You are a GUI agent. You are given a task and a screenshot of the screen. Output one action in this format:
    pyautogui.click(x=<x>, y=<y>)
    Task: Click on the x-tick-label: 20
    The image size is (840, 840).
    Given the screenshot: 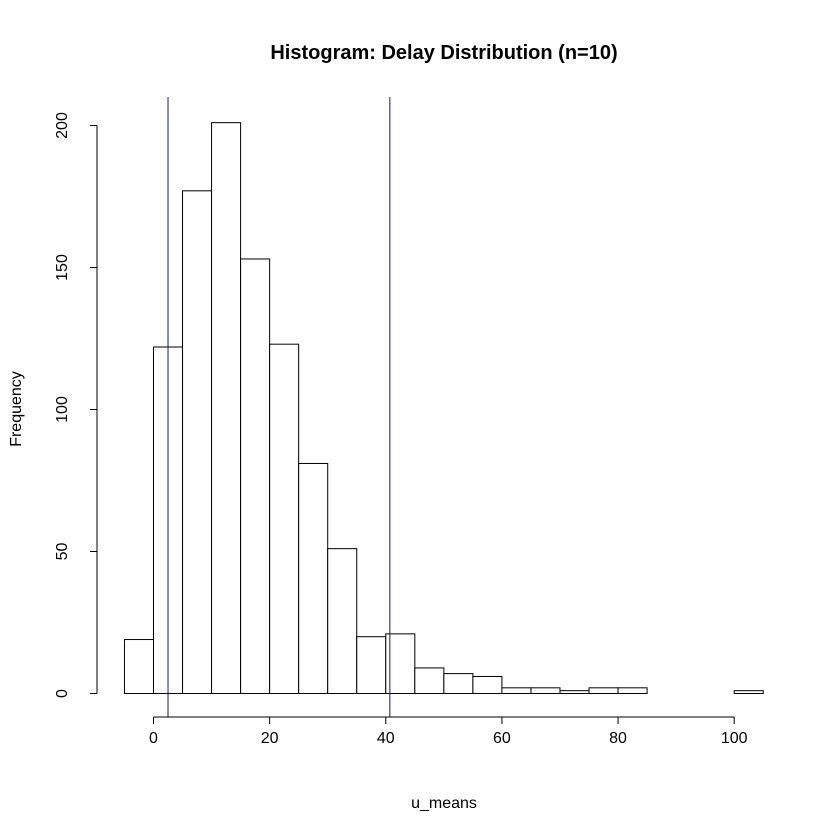 What is the action you would take?
    pyautogui.click(x=270, y=738)
    